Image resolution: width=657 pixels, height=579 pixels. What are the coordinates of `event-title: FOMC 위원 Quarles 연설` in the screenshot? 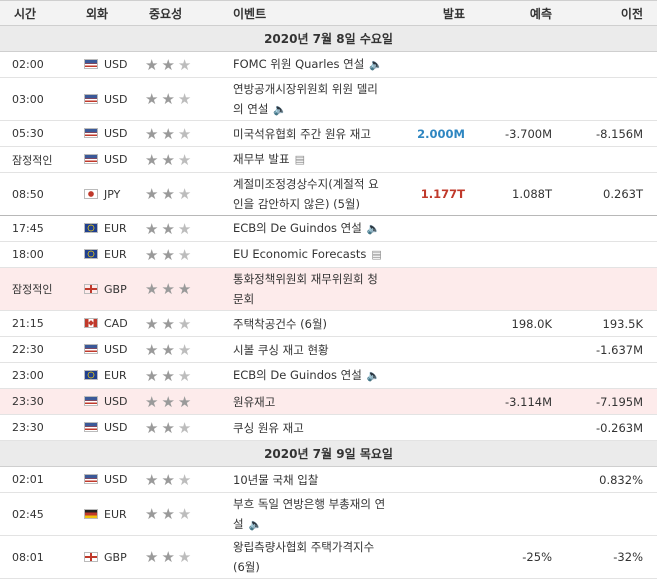 It's located at (299, 64).